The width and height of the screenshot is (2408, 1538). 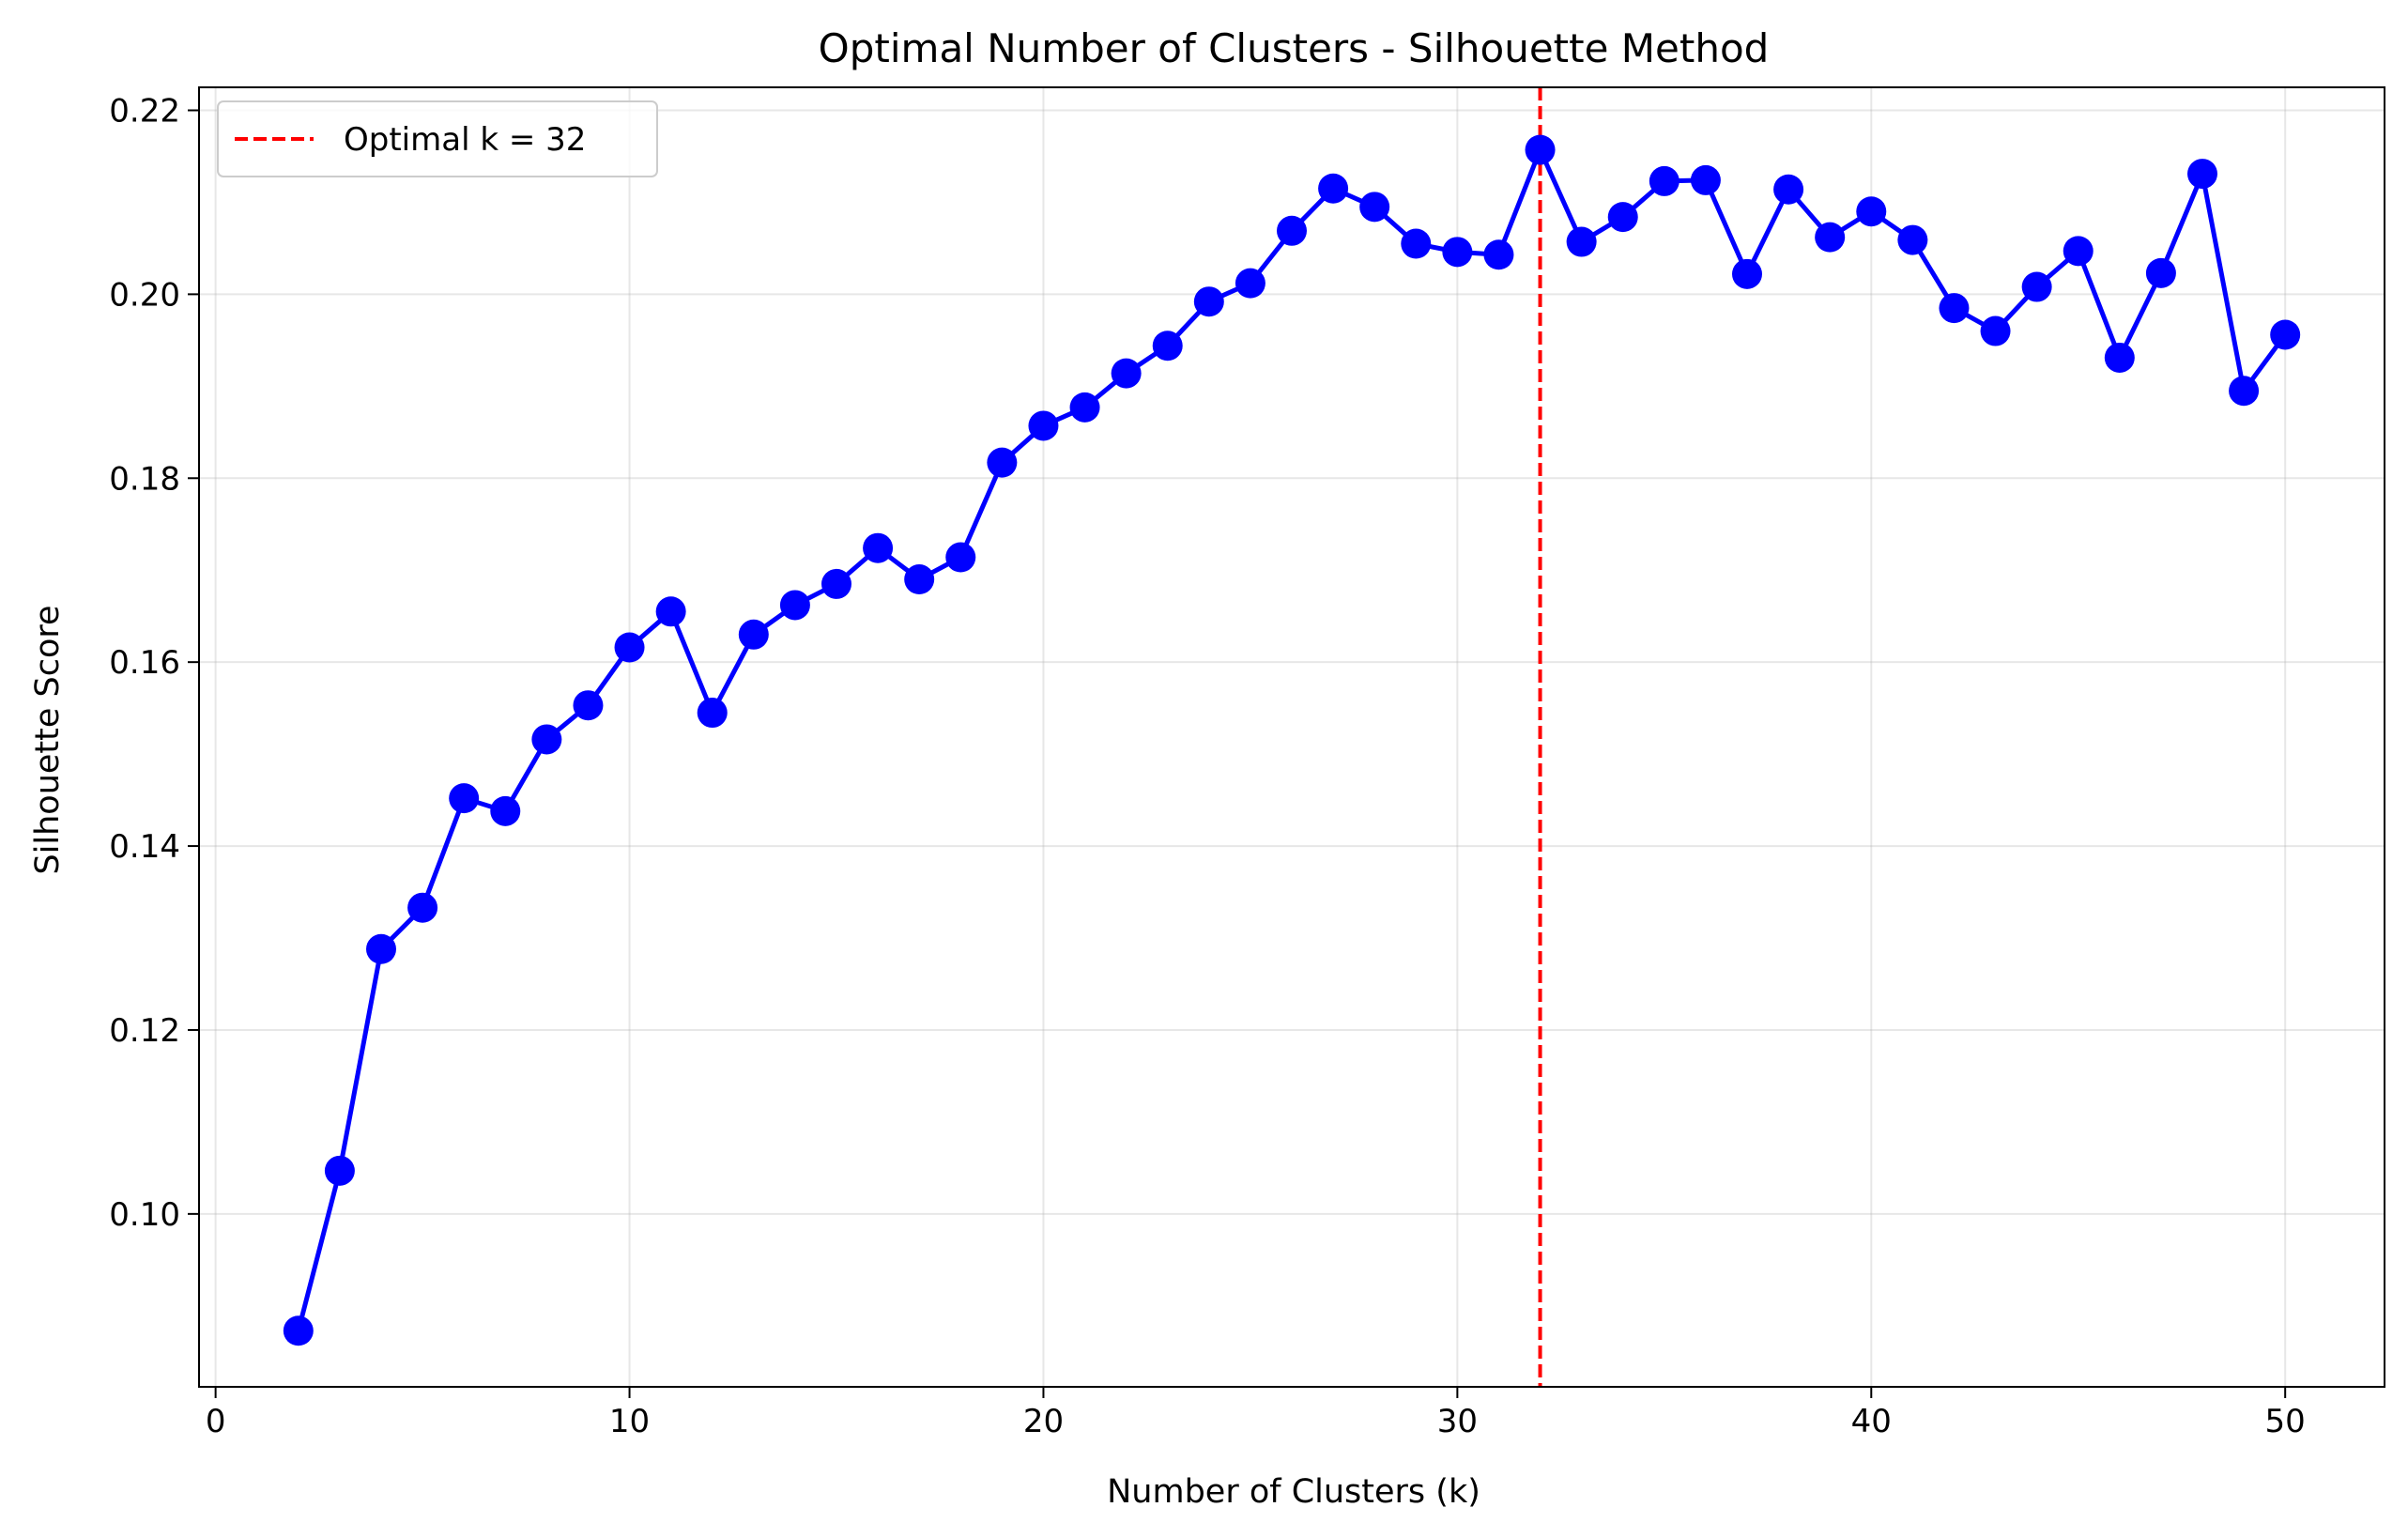 What do you see at coordinates (1043, 1421) in the screenshot?
I see `x-tick-label: 20` at bounding box center [1043, 1421].